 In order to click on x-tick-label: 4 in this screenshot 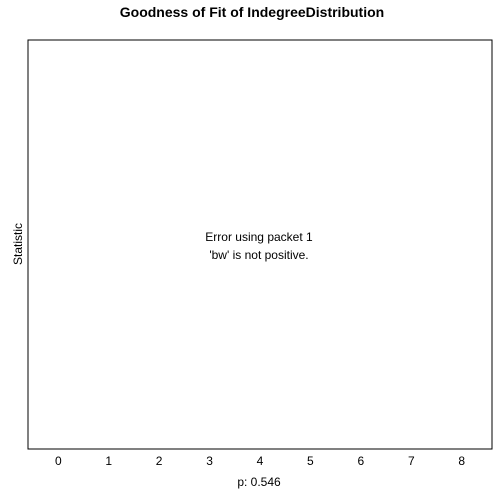, I will do `click(260, 461)`.